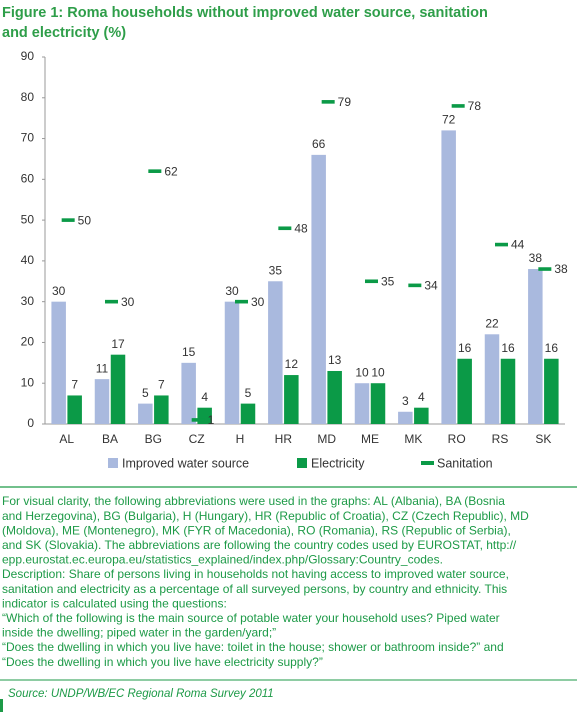 The image size is (577, 712). What do you see at coordinates (284, 439) in the screenshot?
I see `x-tick-label: HR` at bounding box center [284, 439].